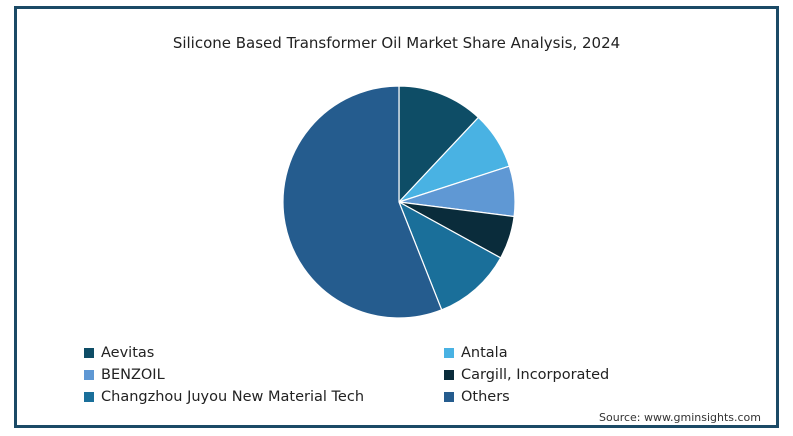 This screenshot has height=436, width=793. I want to click on legend-label: Others, so click(485, 396).